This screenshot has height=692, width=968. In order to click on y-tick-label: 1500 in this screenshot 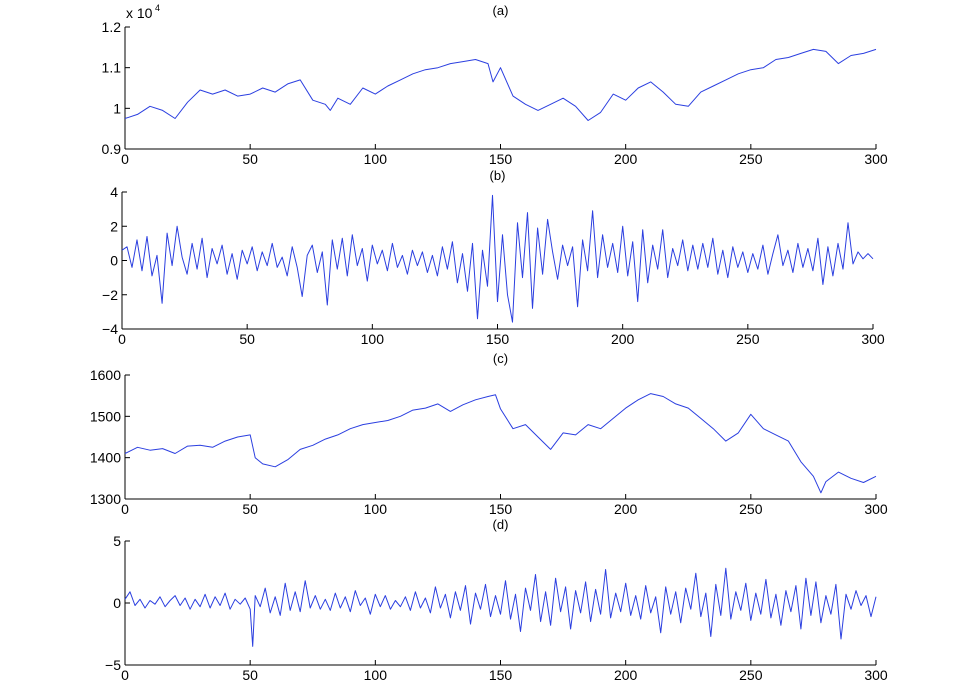, I will do `click(105, 416)`.